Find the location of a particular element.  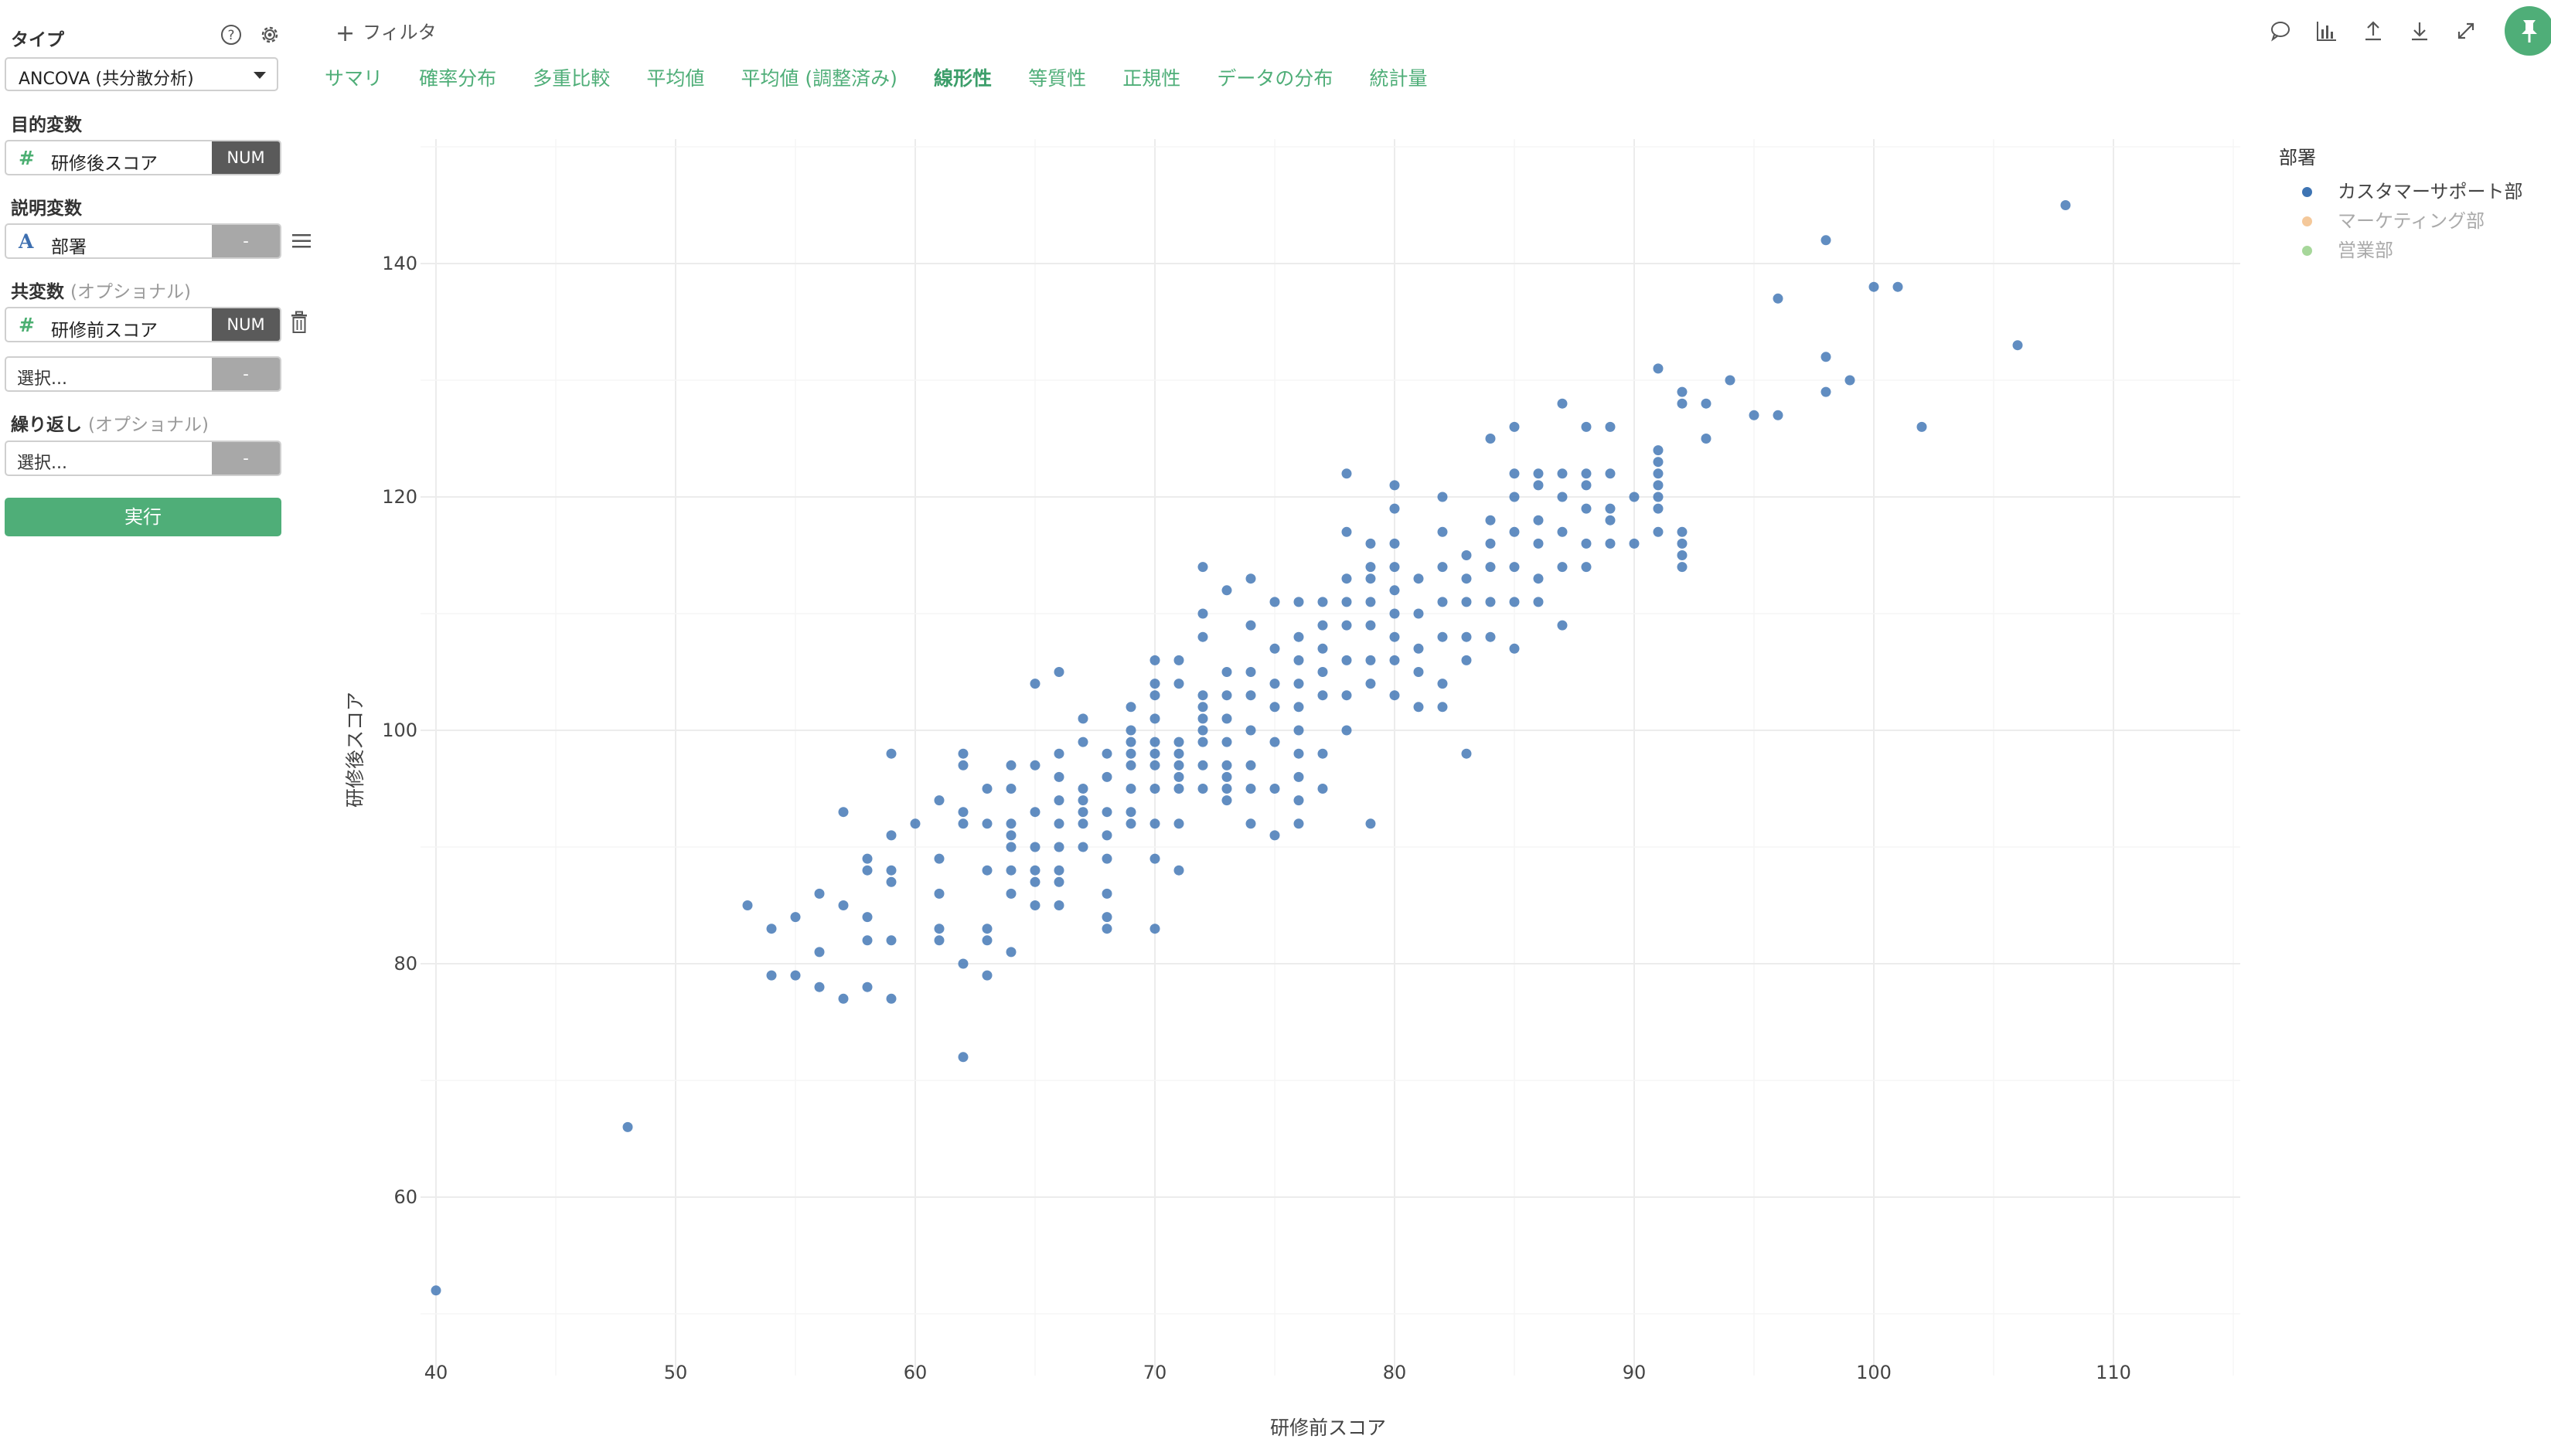

covariate-field: # 研修前スコア NUM is located at coordinates (143, 325).